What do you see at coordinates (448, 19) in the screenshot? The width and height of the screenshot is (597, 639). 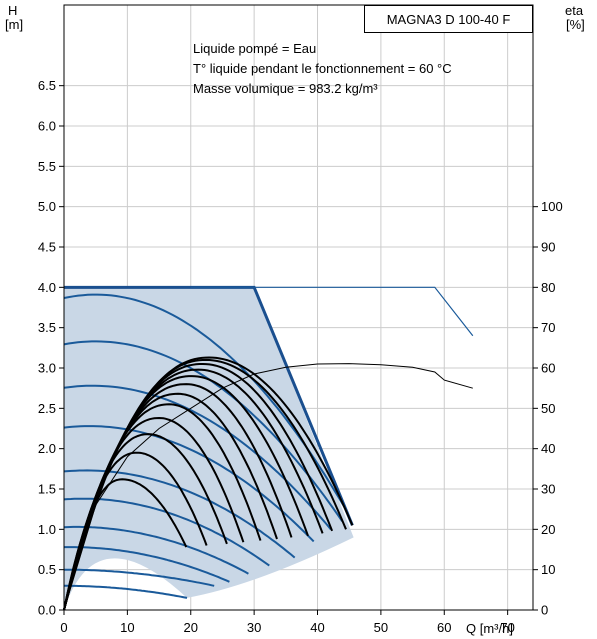 I see `model-label: MAGNA3 D 100-40 F` at bounding box center [448, 19].